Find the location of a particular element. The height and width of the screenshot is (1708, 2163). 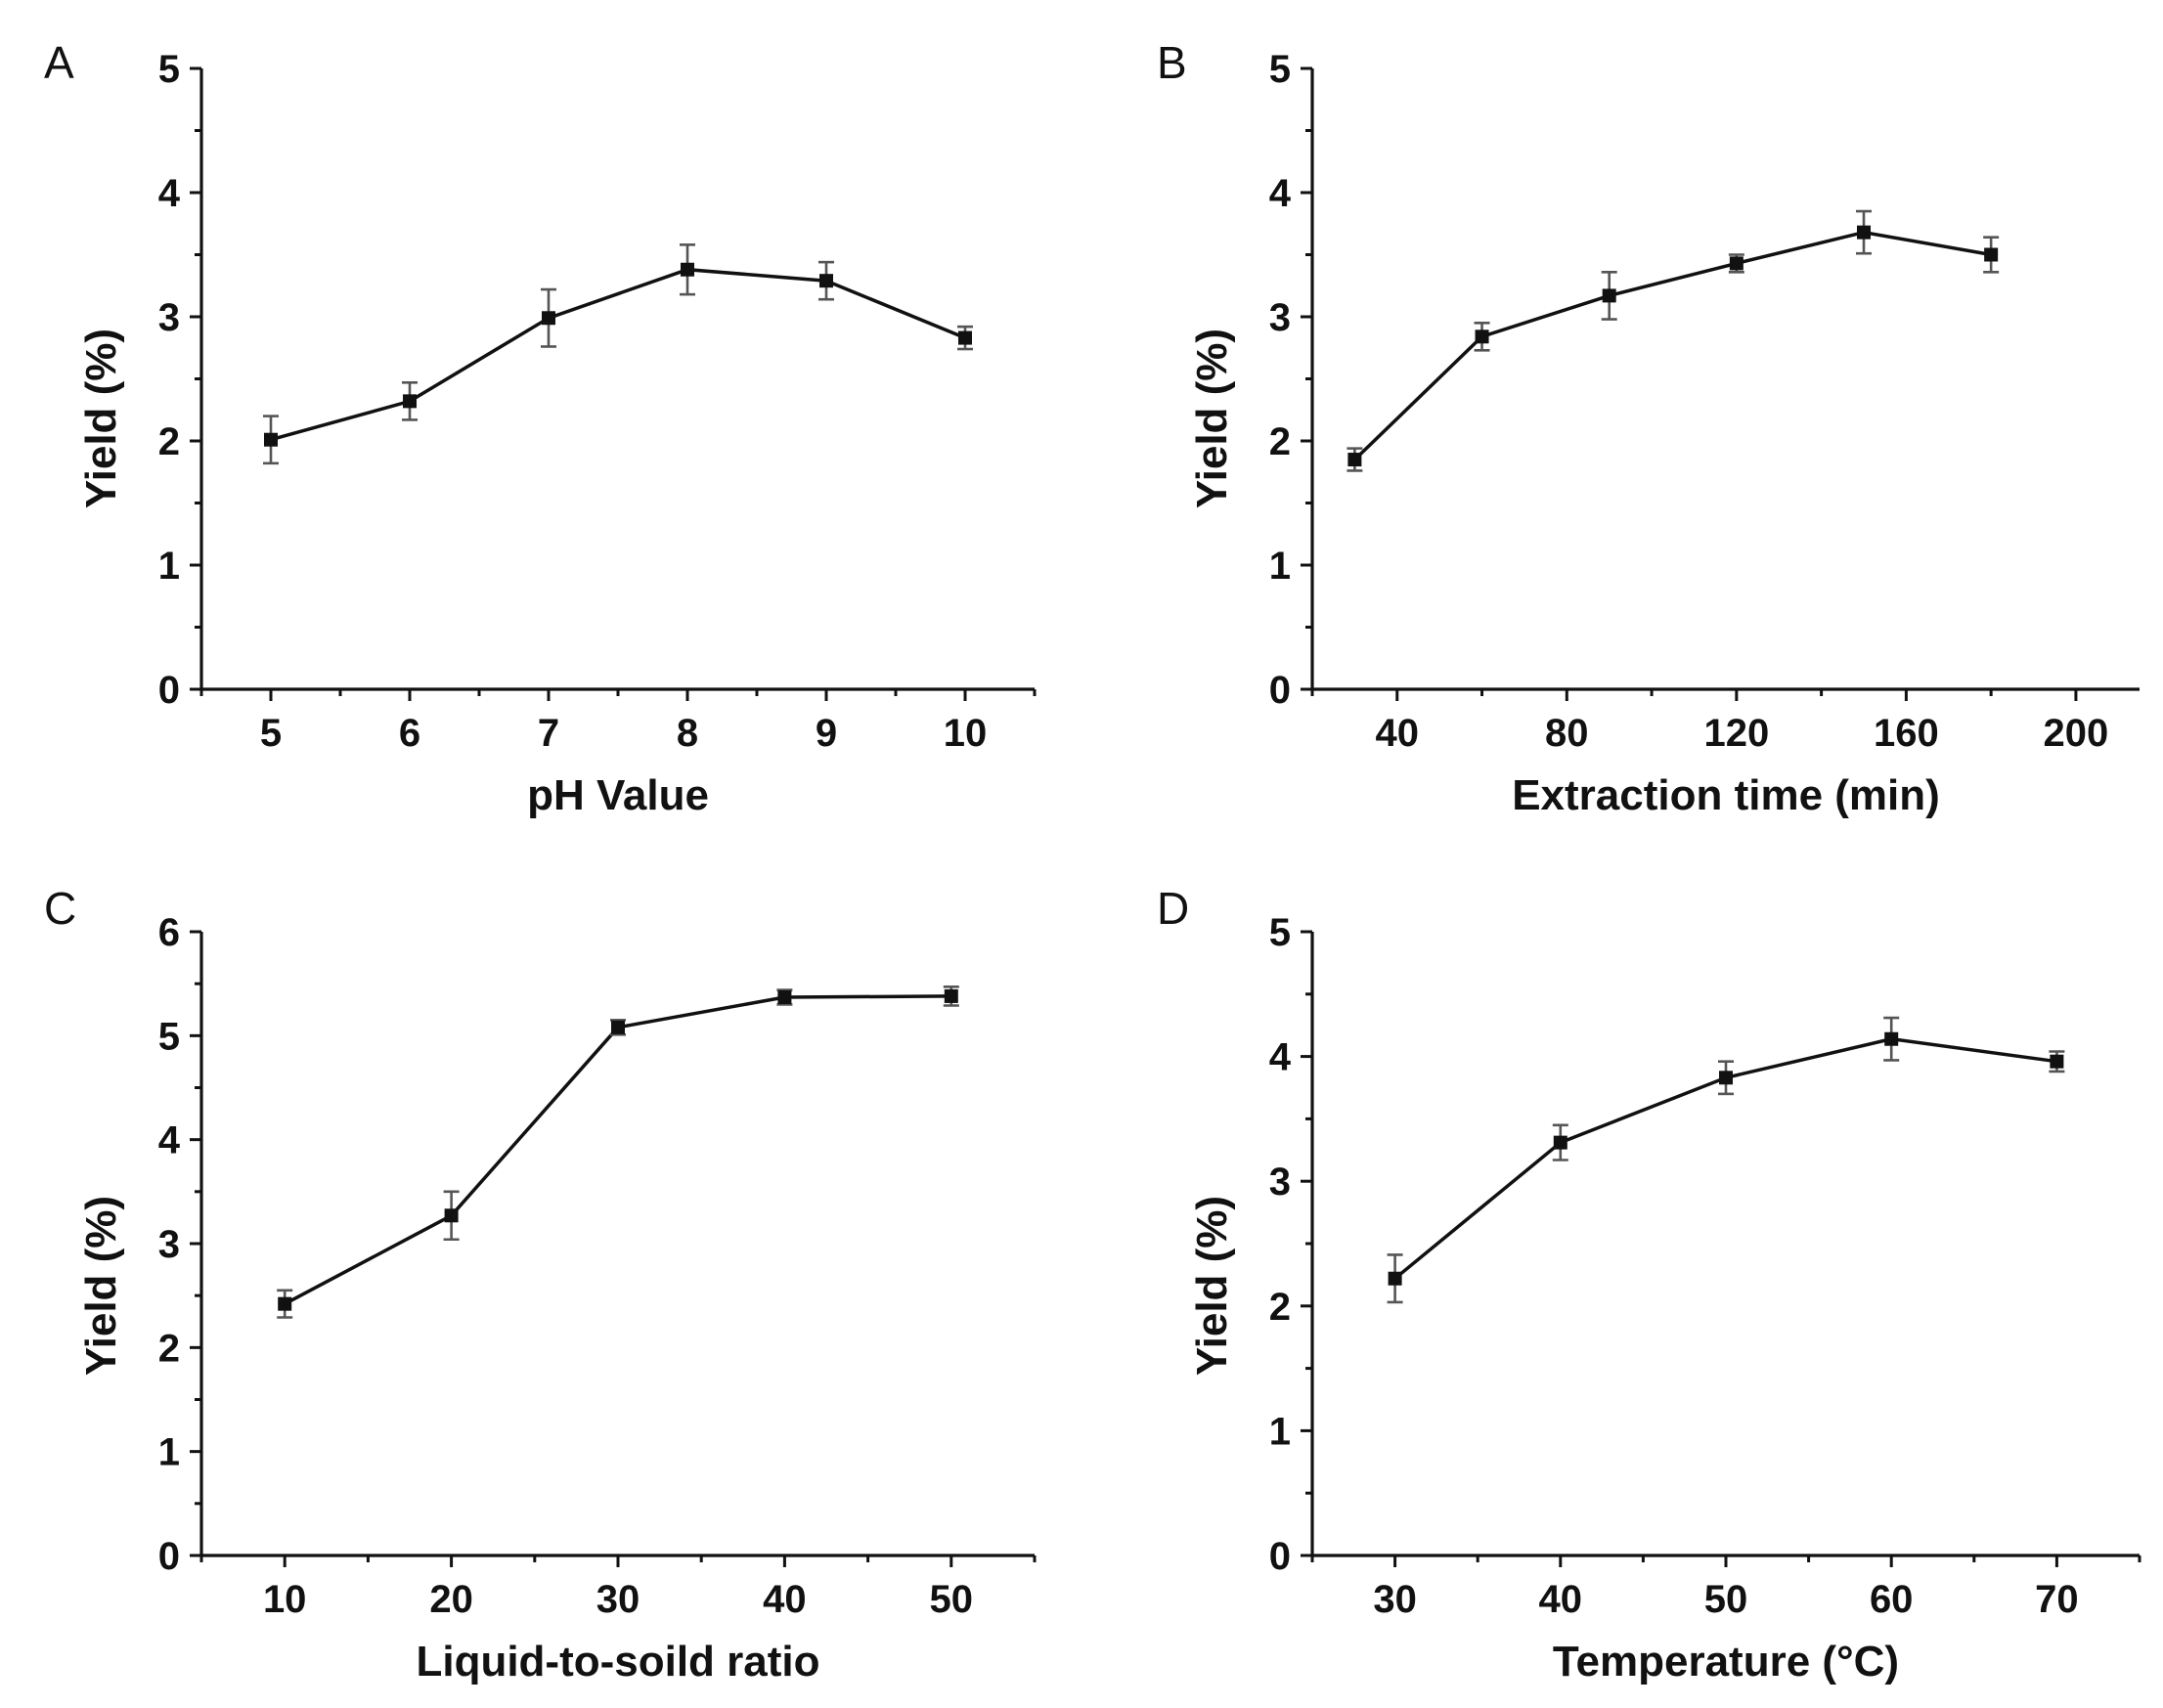

x-tick-label: 120 is located at coordinates (1736, 733).